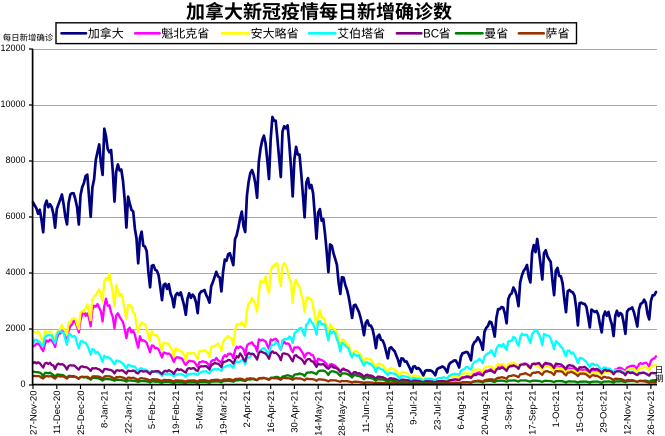  I want to click on svg-text: 20-Aug-21, so click(485, 413).